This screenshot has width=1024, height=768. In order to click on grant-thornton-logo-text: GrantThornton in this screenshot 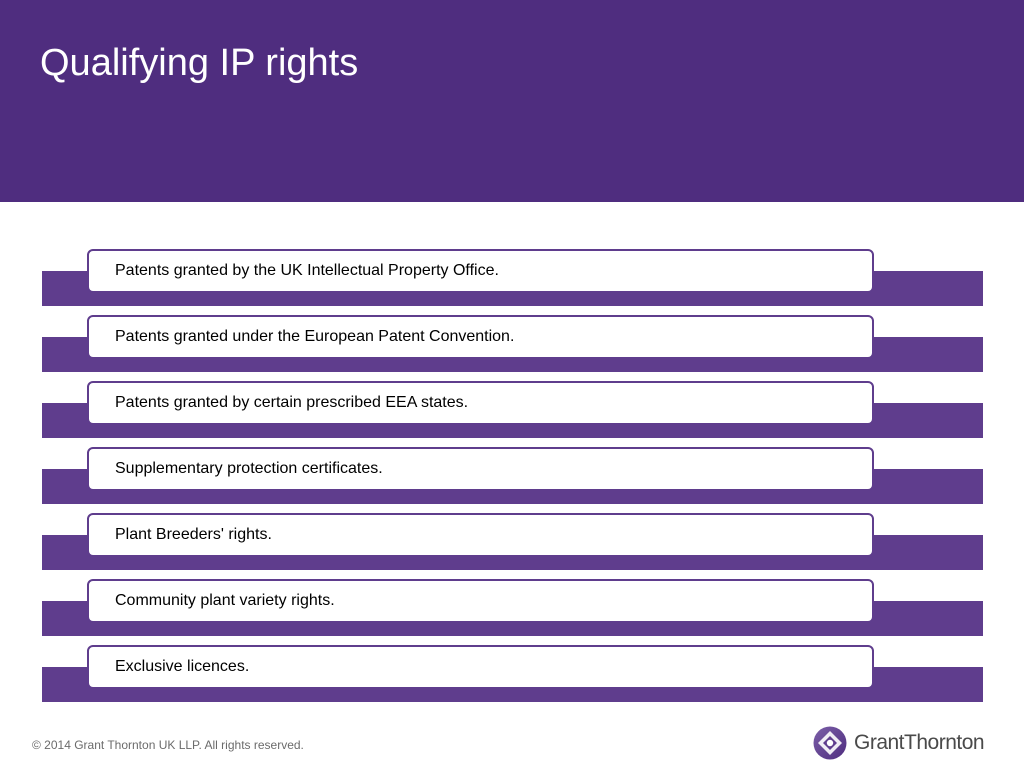, I will do `click(919, 742)`.